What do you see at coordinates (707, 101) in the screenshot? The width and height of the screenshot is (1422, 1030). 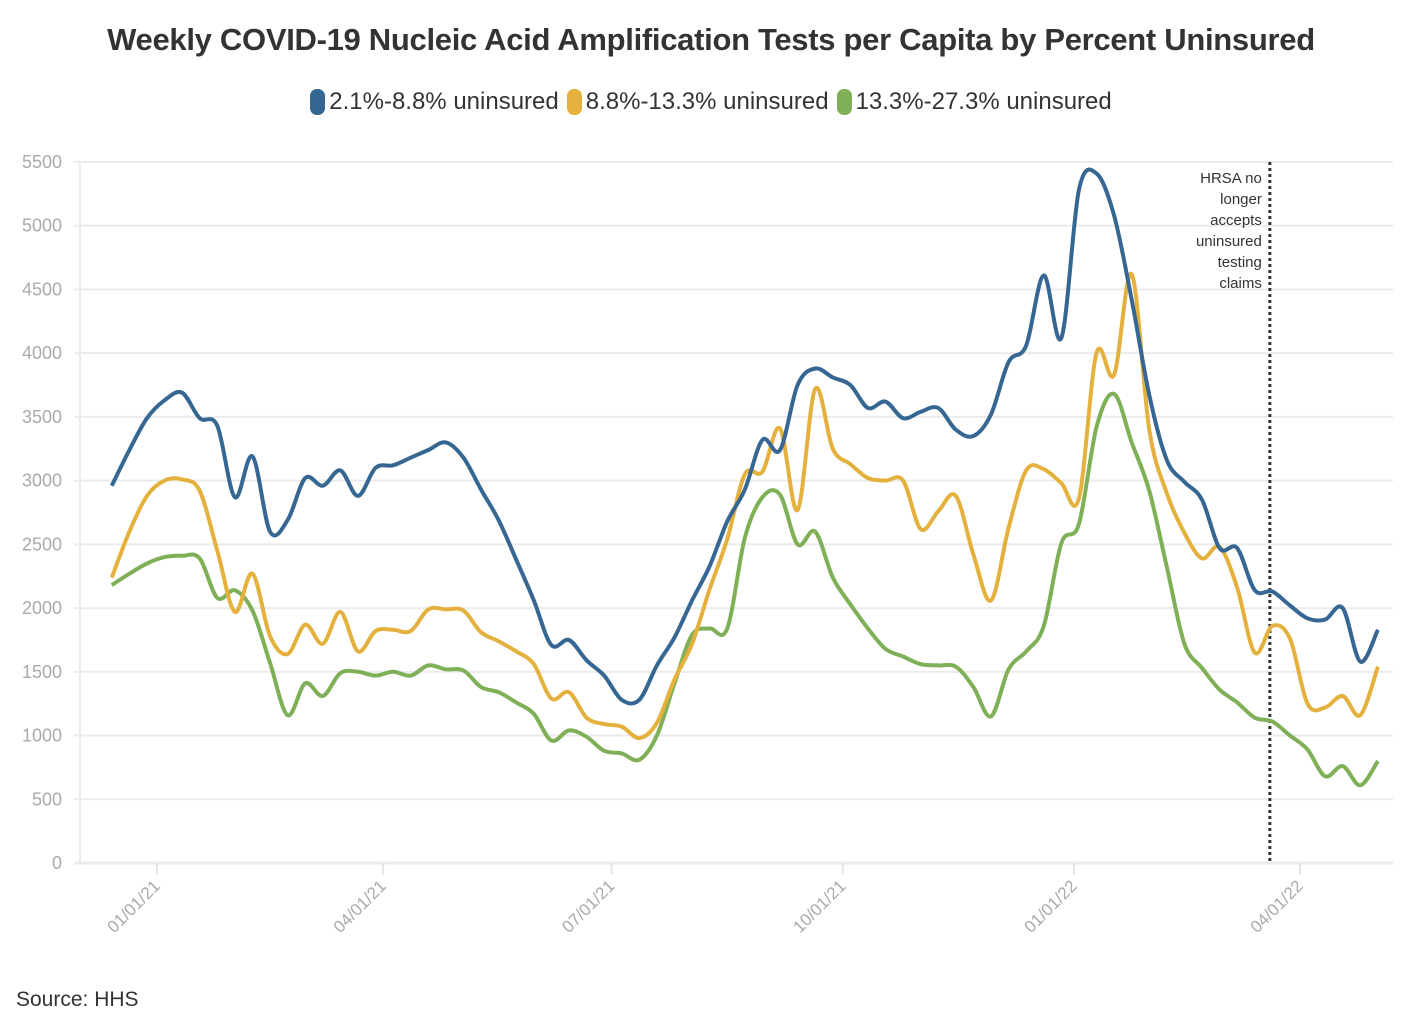 I see `legend-label-mid: 8.8%-13.3% uninsured` at bounding box center [707, 101].